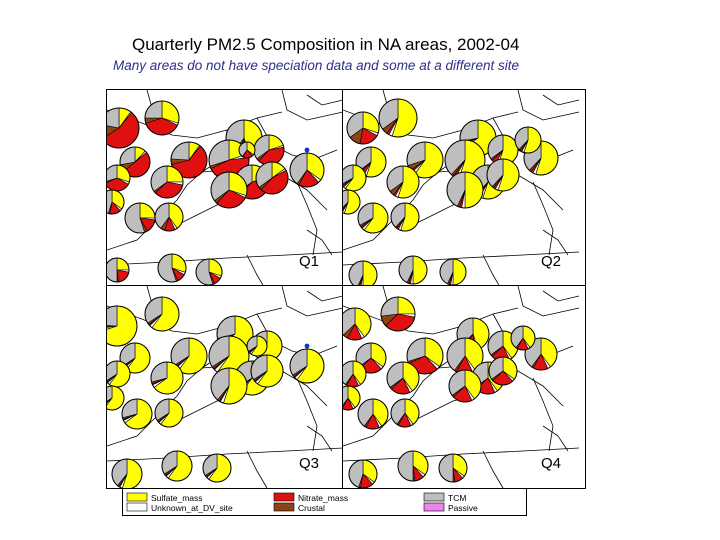 The width and height of the screenshot is (720, 540). What do you see at coordinates (192, 508) in the screenshot?
I see `legend-label: Unknown_at_DV_site` at bounding box center [192, 508].